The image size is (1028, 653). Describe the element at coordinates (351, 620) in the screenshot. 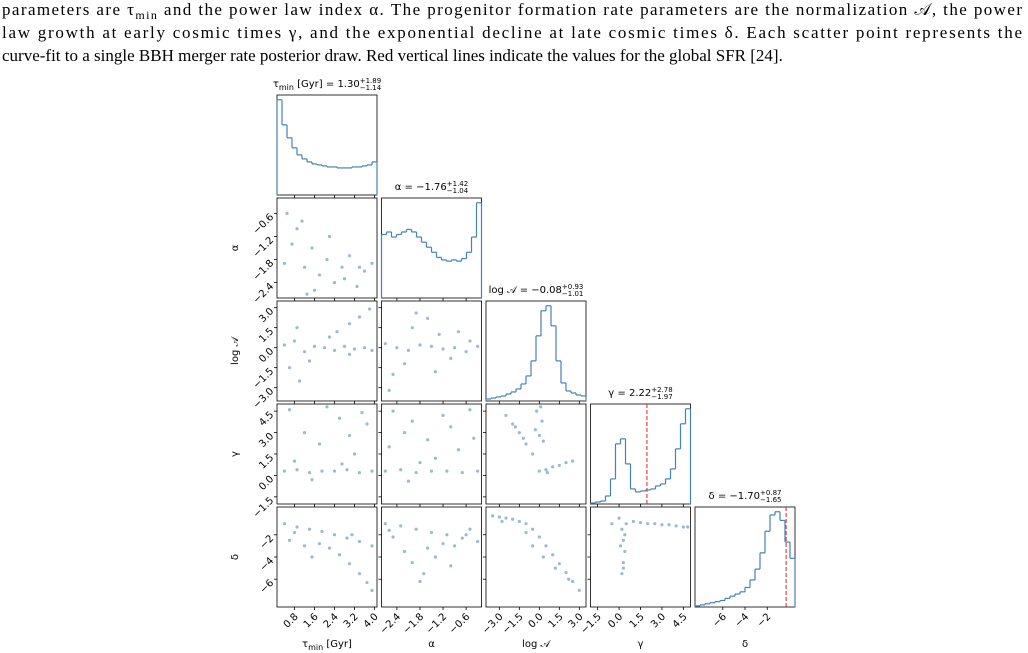

I see `x-tick-label: 3.2` at that location.